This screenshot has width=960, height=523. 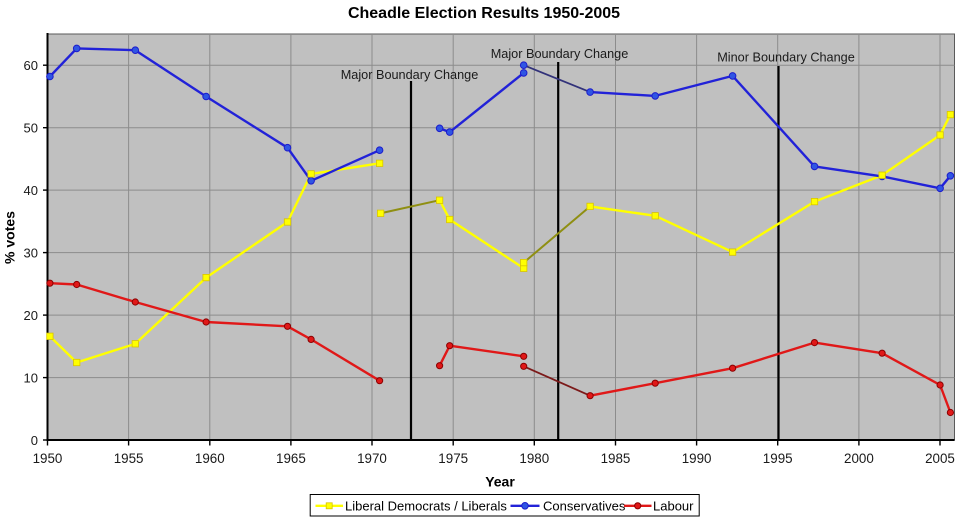 I want to click on svg-text: 20, so click(x=31, y=315).